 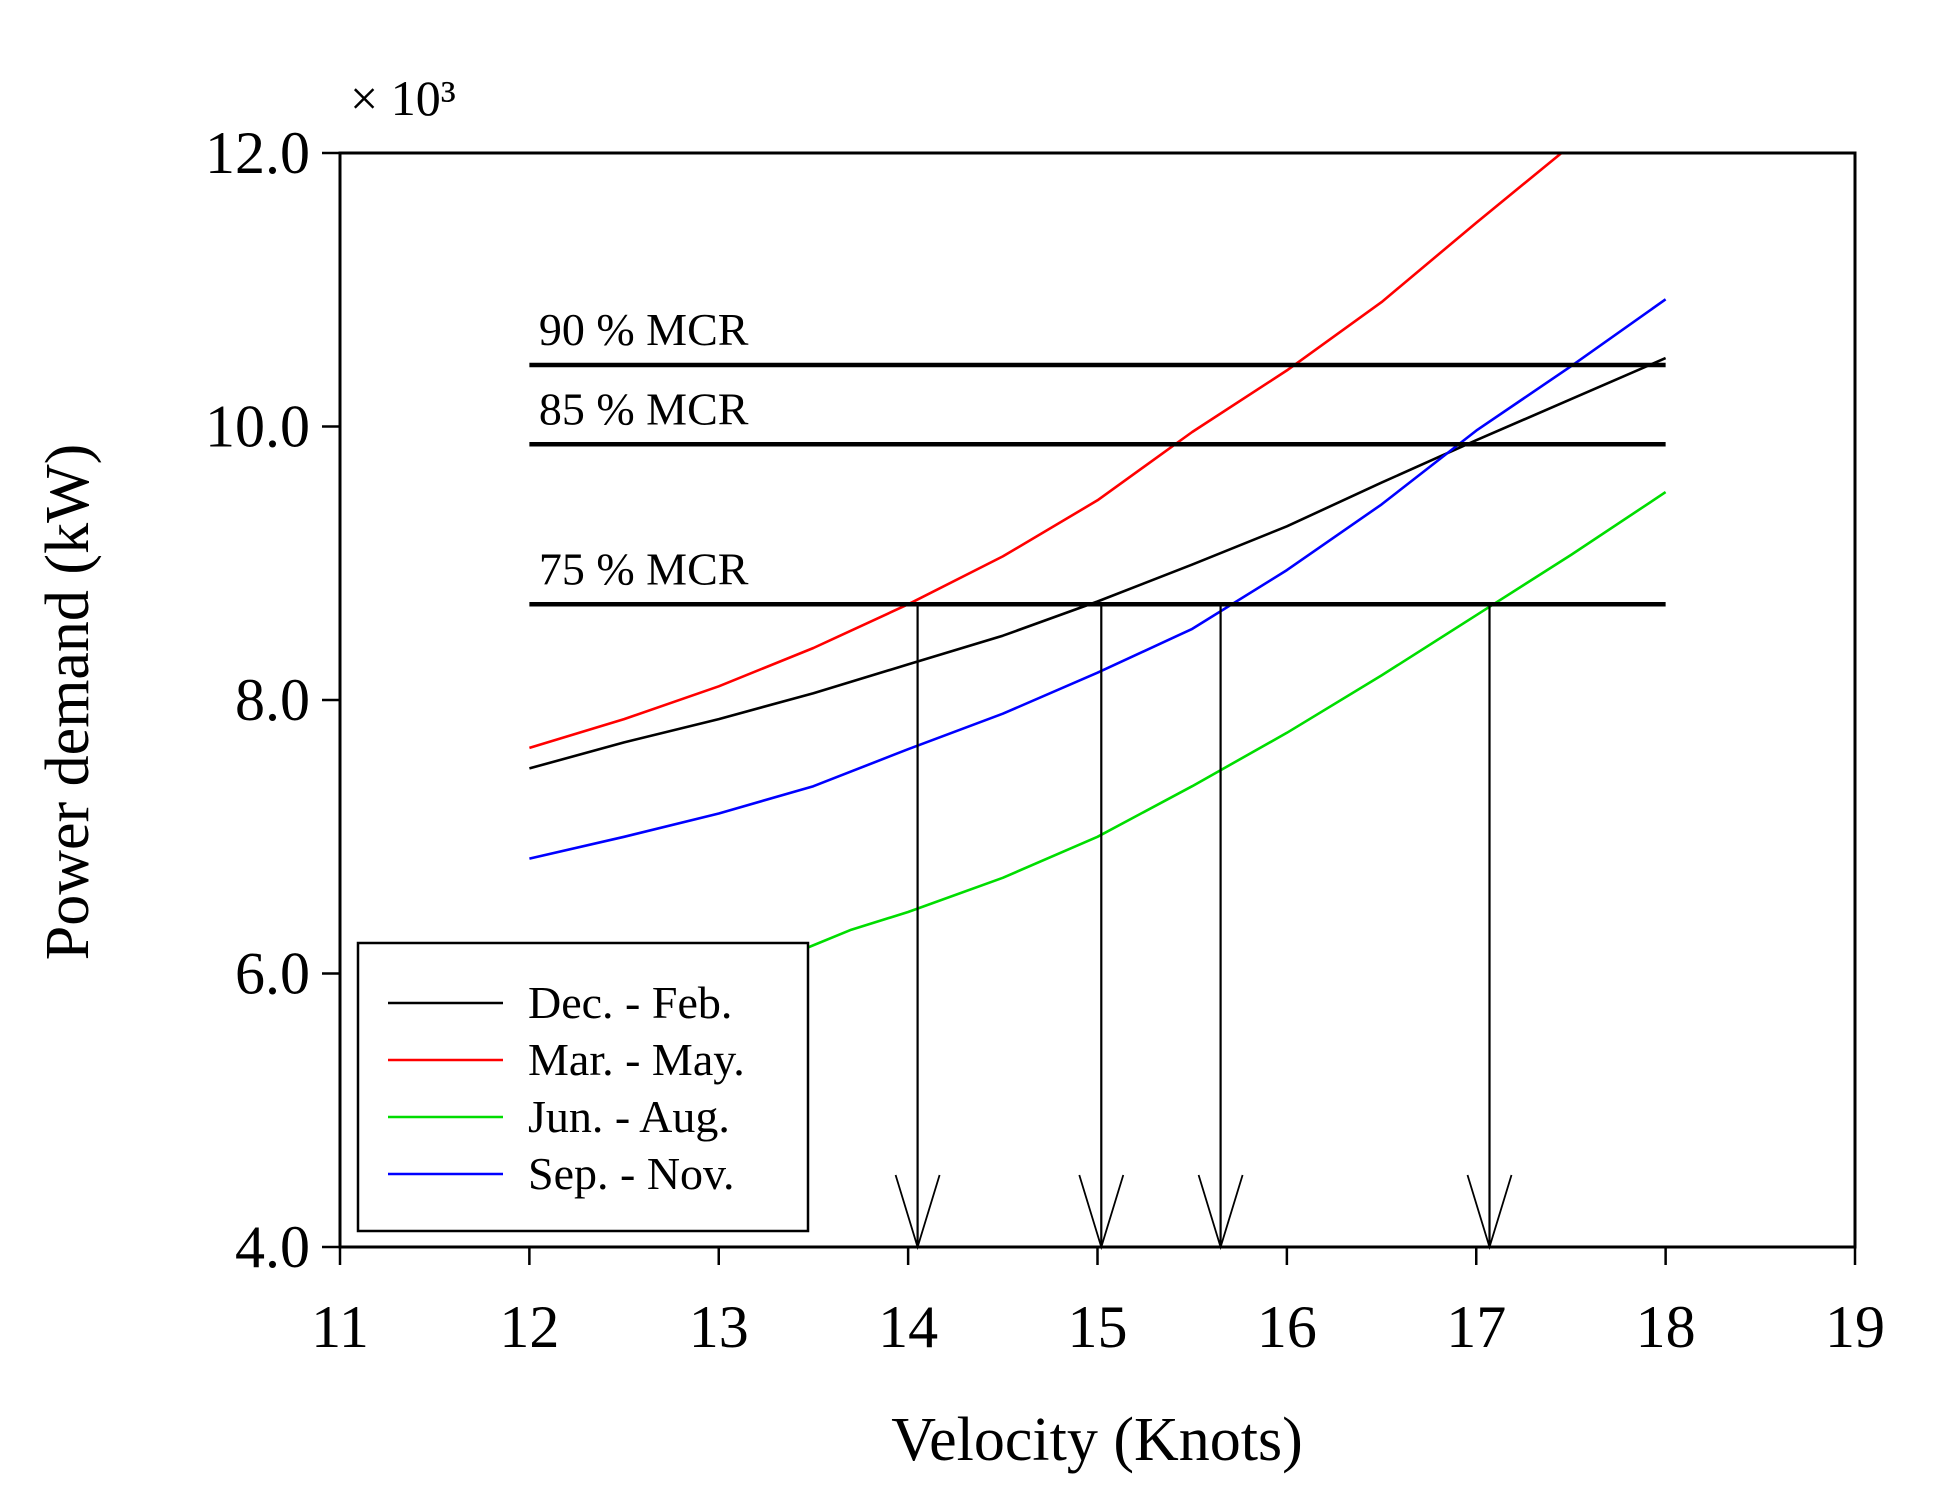 I want to click on legend-box, so click(x=583, y=1087).